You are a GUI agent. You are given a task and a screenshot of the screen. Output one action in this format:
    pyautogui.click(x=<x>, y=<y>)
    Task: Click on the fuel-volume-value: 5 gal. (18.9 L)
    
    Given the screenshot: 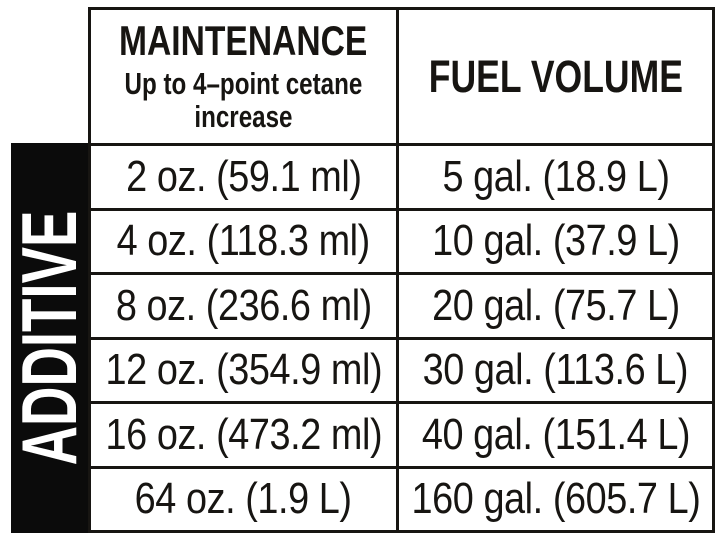 What is the action you would take?
    pyautogui.click(x=555, y=176)
    